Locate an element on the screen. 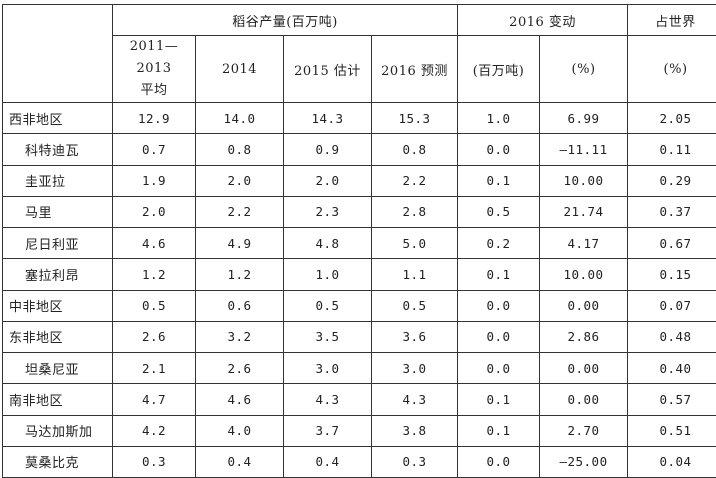 The height and width of the screenshot is (478, 716). col-header-2015: 2015 估计 is located at coordinates (328, 69).